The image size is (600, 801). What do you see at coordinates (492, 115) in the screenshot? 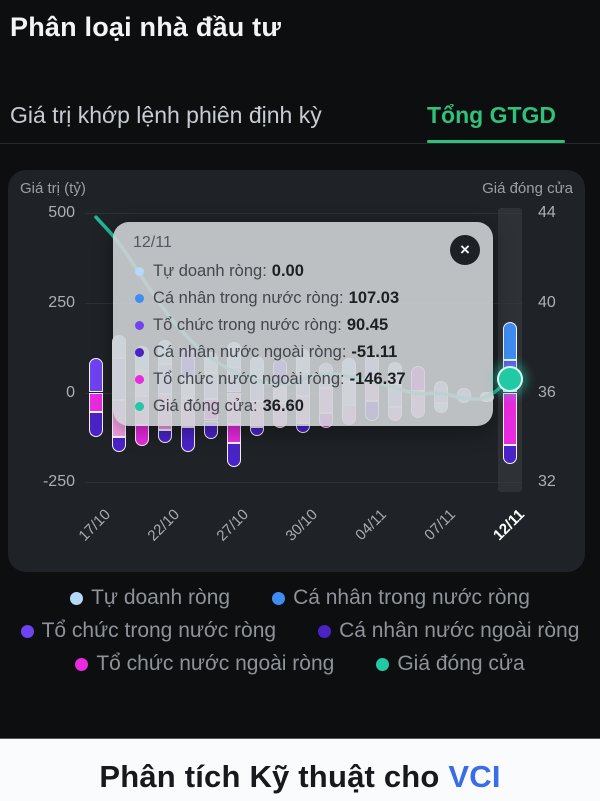
I see `tab-total-gtgd: Tổng GTGD` at bounding box center [492, 115].